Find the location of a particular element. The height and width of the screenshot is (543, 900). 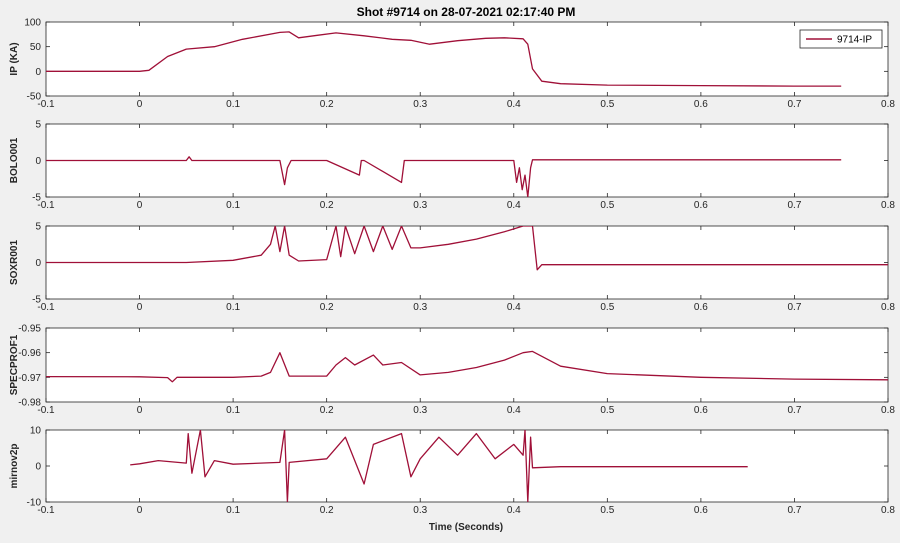

y-tick-label: -10 is located at coordinates (34, 503).